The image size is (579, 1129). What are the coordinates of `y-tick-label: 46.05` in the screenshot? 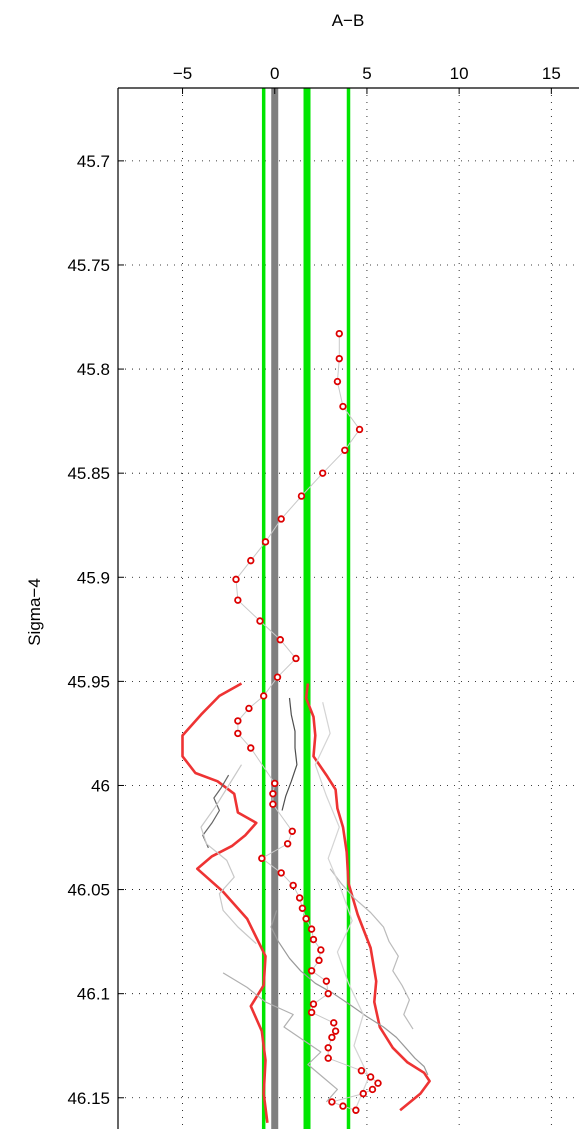 It's located at (88, 890).